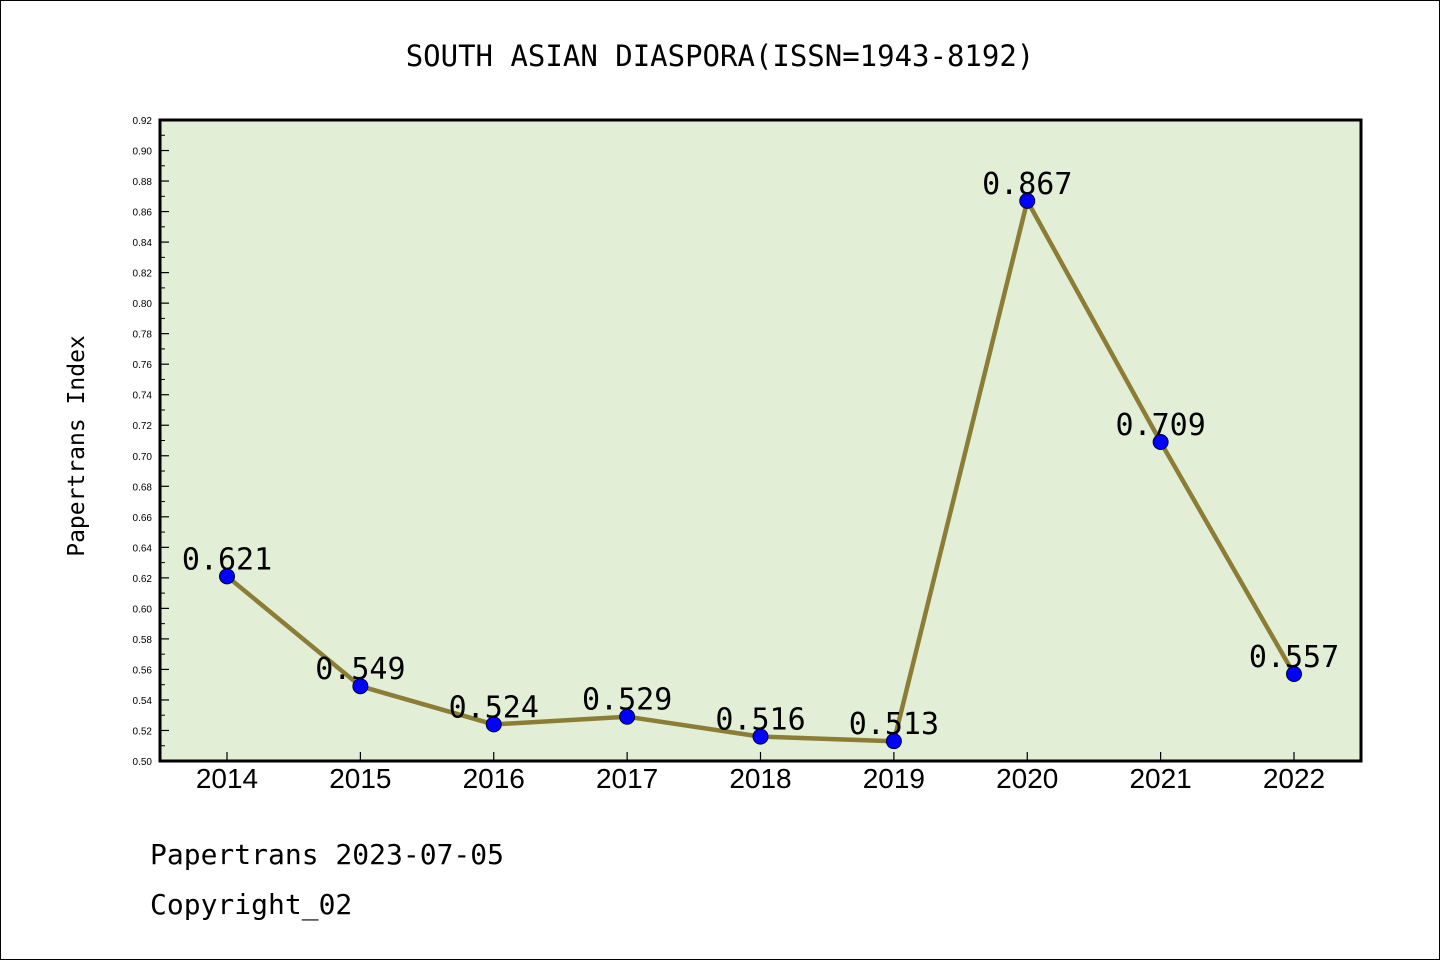 Image resolution: width=1440 pixels, height=960 pixels. I want to click on y-tick-label: 0.74, so click(143, 396).